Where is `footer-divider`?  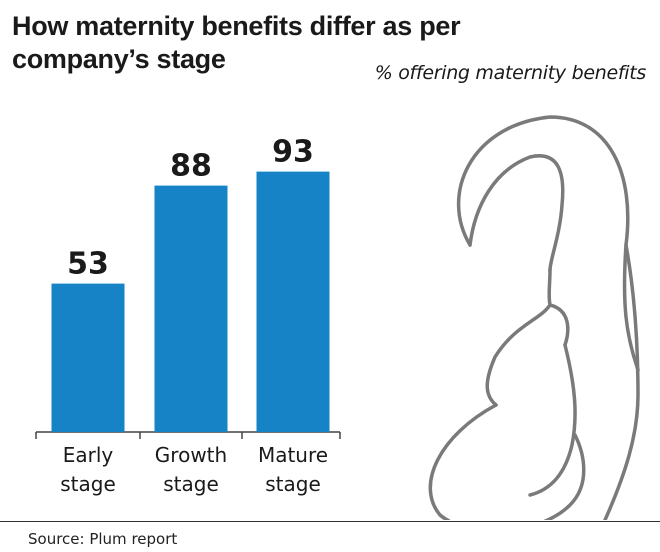
footer-divider is located at coordinates (330, 521).